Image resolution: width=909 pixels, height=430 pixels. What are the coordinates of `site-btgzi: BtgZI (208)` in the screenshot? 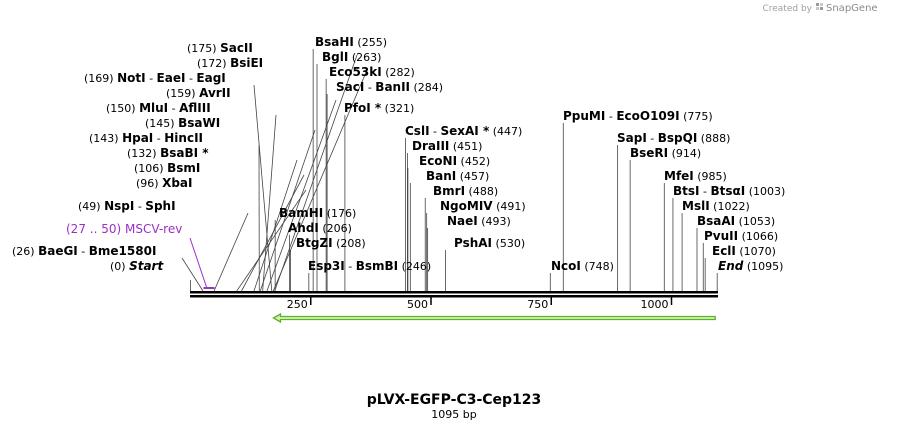 It's located at (331, 243).